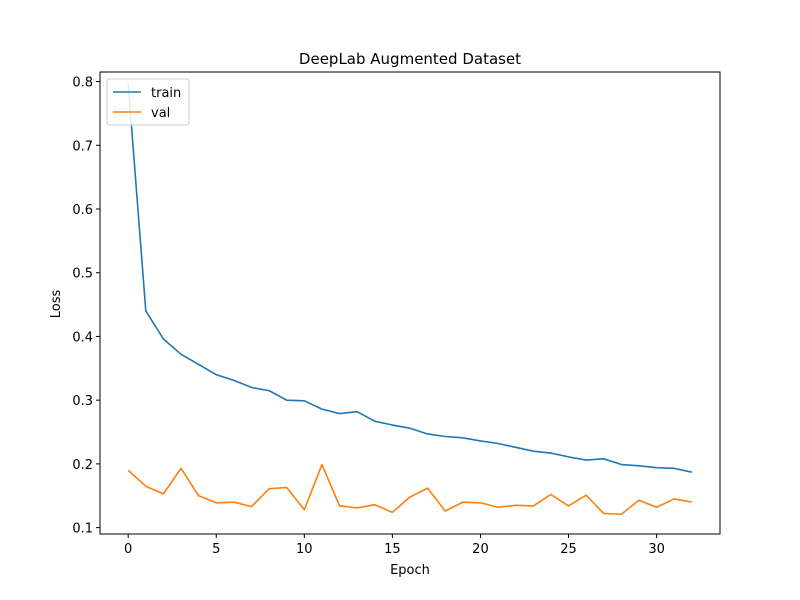  Describe the element at coordinates (82, 401) in the screenshot. I see `y-tick-label: 0.3` at that location.